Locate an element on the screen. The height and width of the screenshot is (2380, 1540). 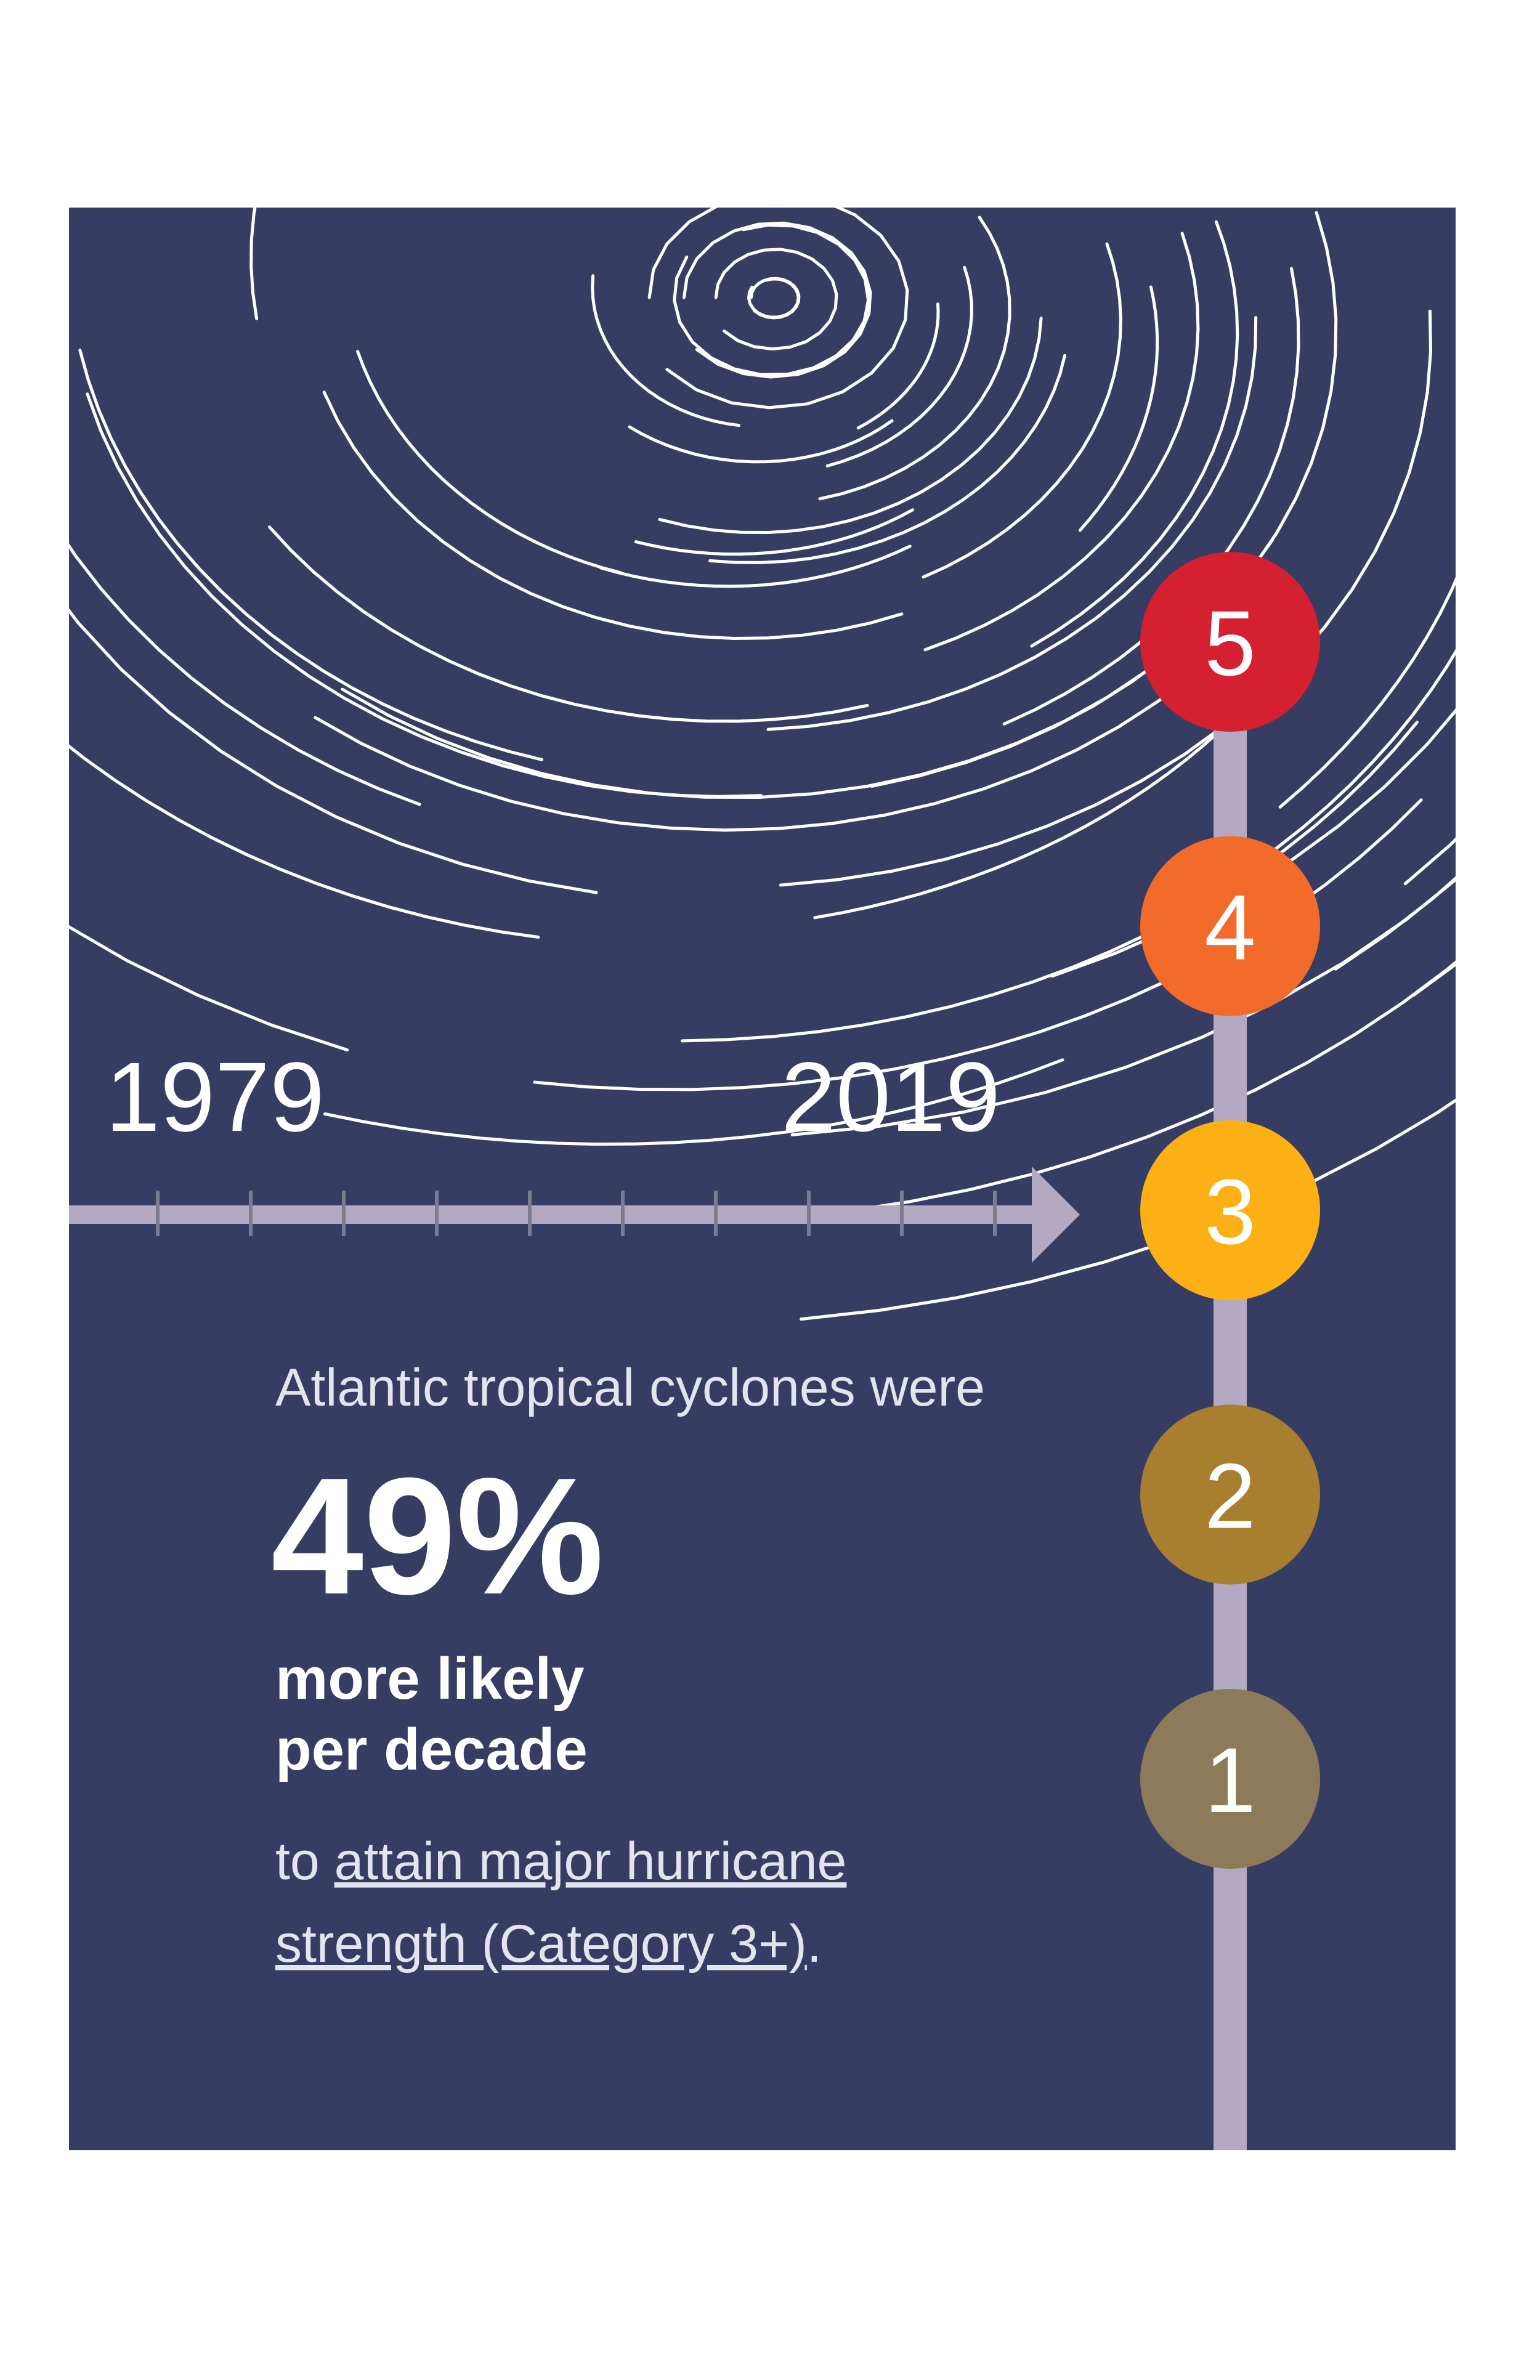
category-label: 1 is located at coordinates (1229, 1780).